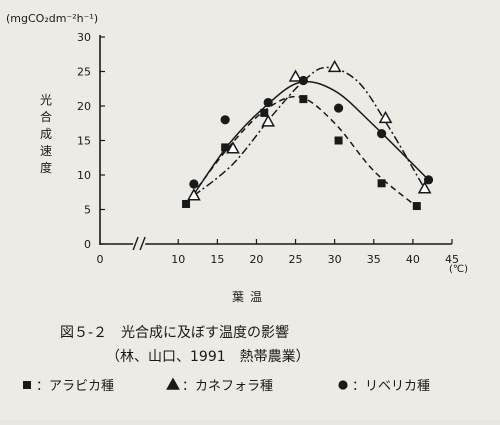  What do you see at coordinates (84, 37) in the screenshot?
I see `y-tick-label: 30` at bounding box center [84, 37].